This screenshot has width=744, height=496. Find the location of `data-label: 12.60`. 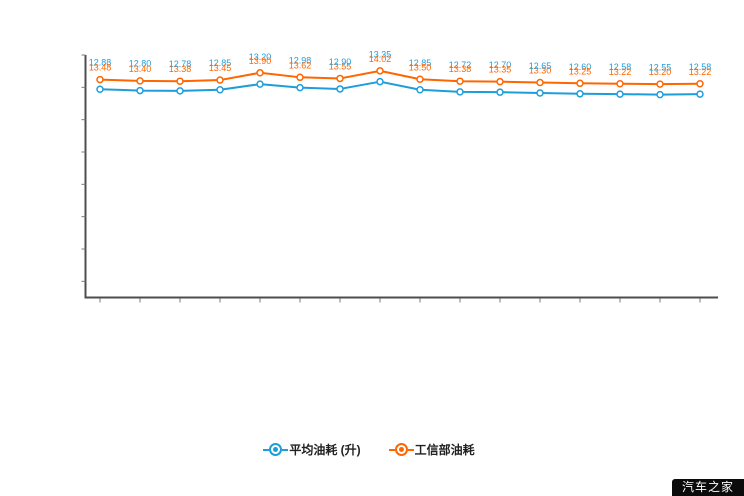

data-label: 12.60 is located at coordinates (580, 67).